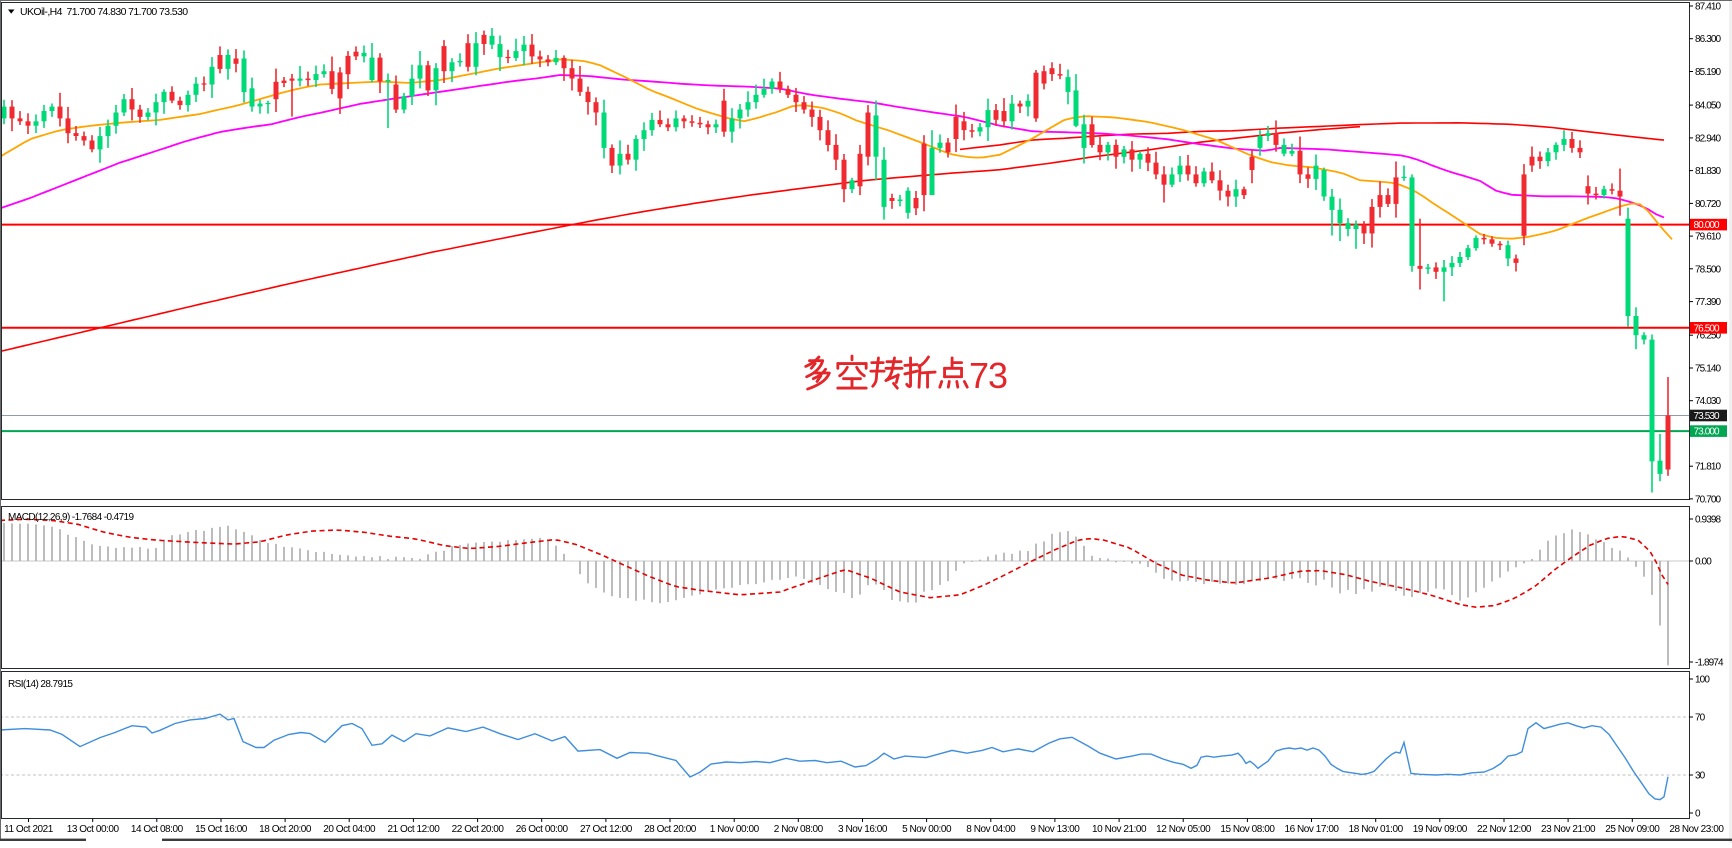 Image resolution: width=1732 pixels, height=848 pixels. I want to click on svg-text: 77.390, so click(1708, 302).